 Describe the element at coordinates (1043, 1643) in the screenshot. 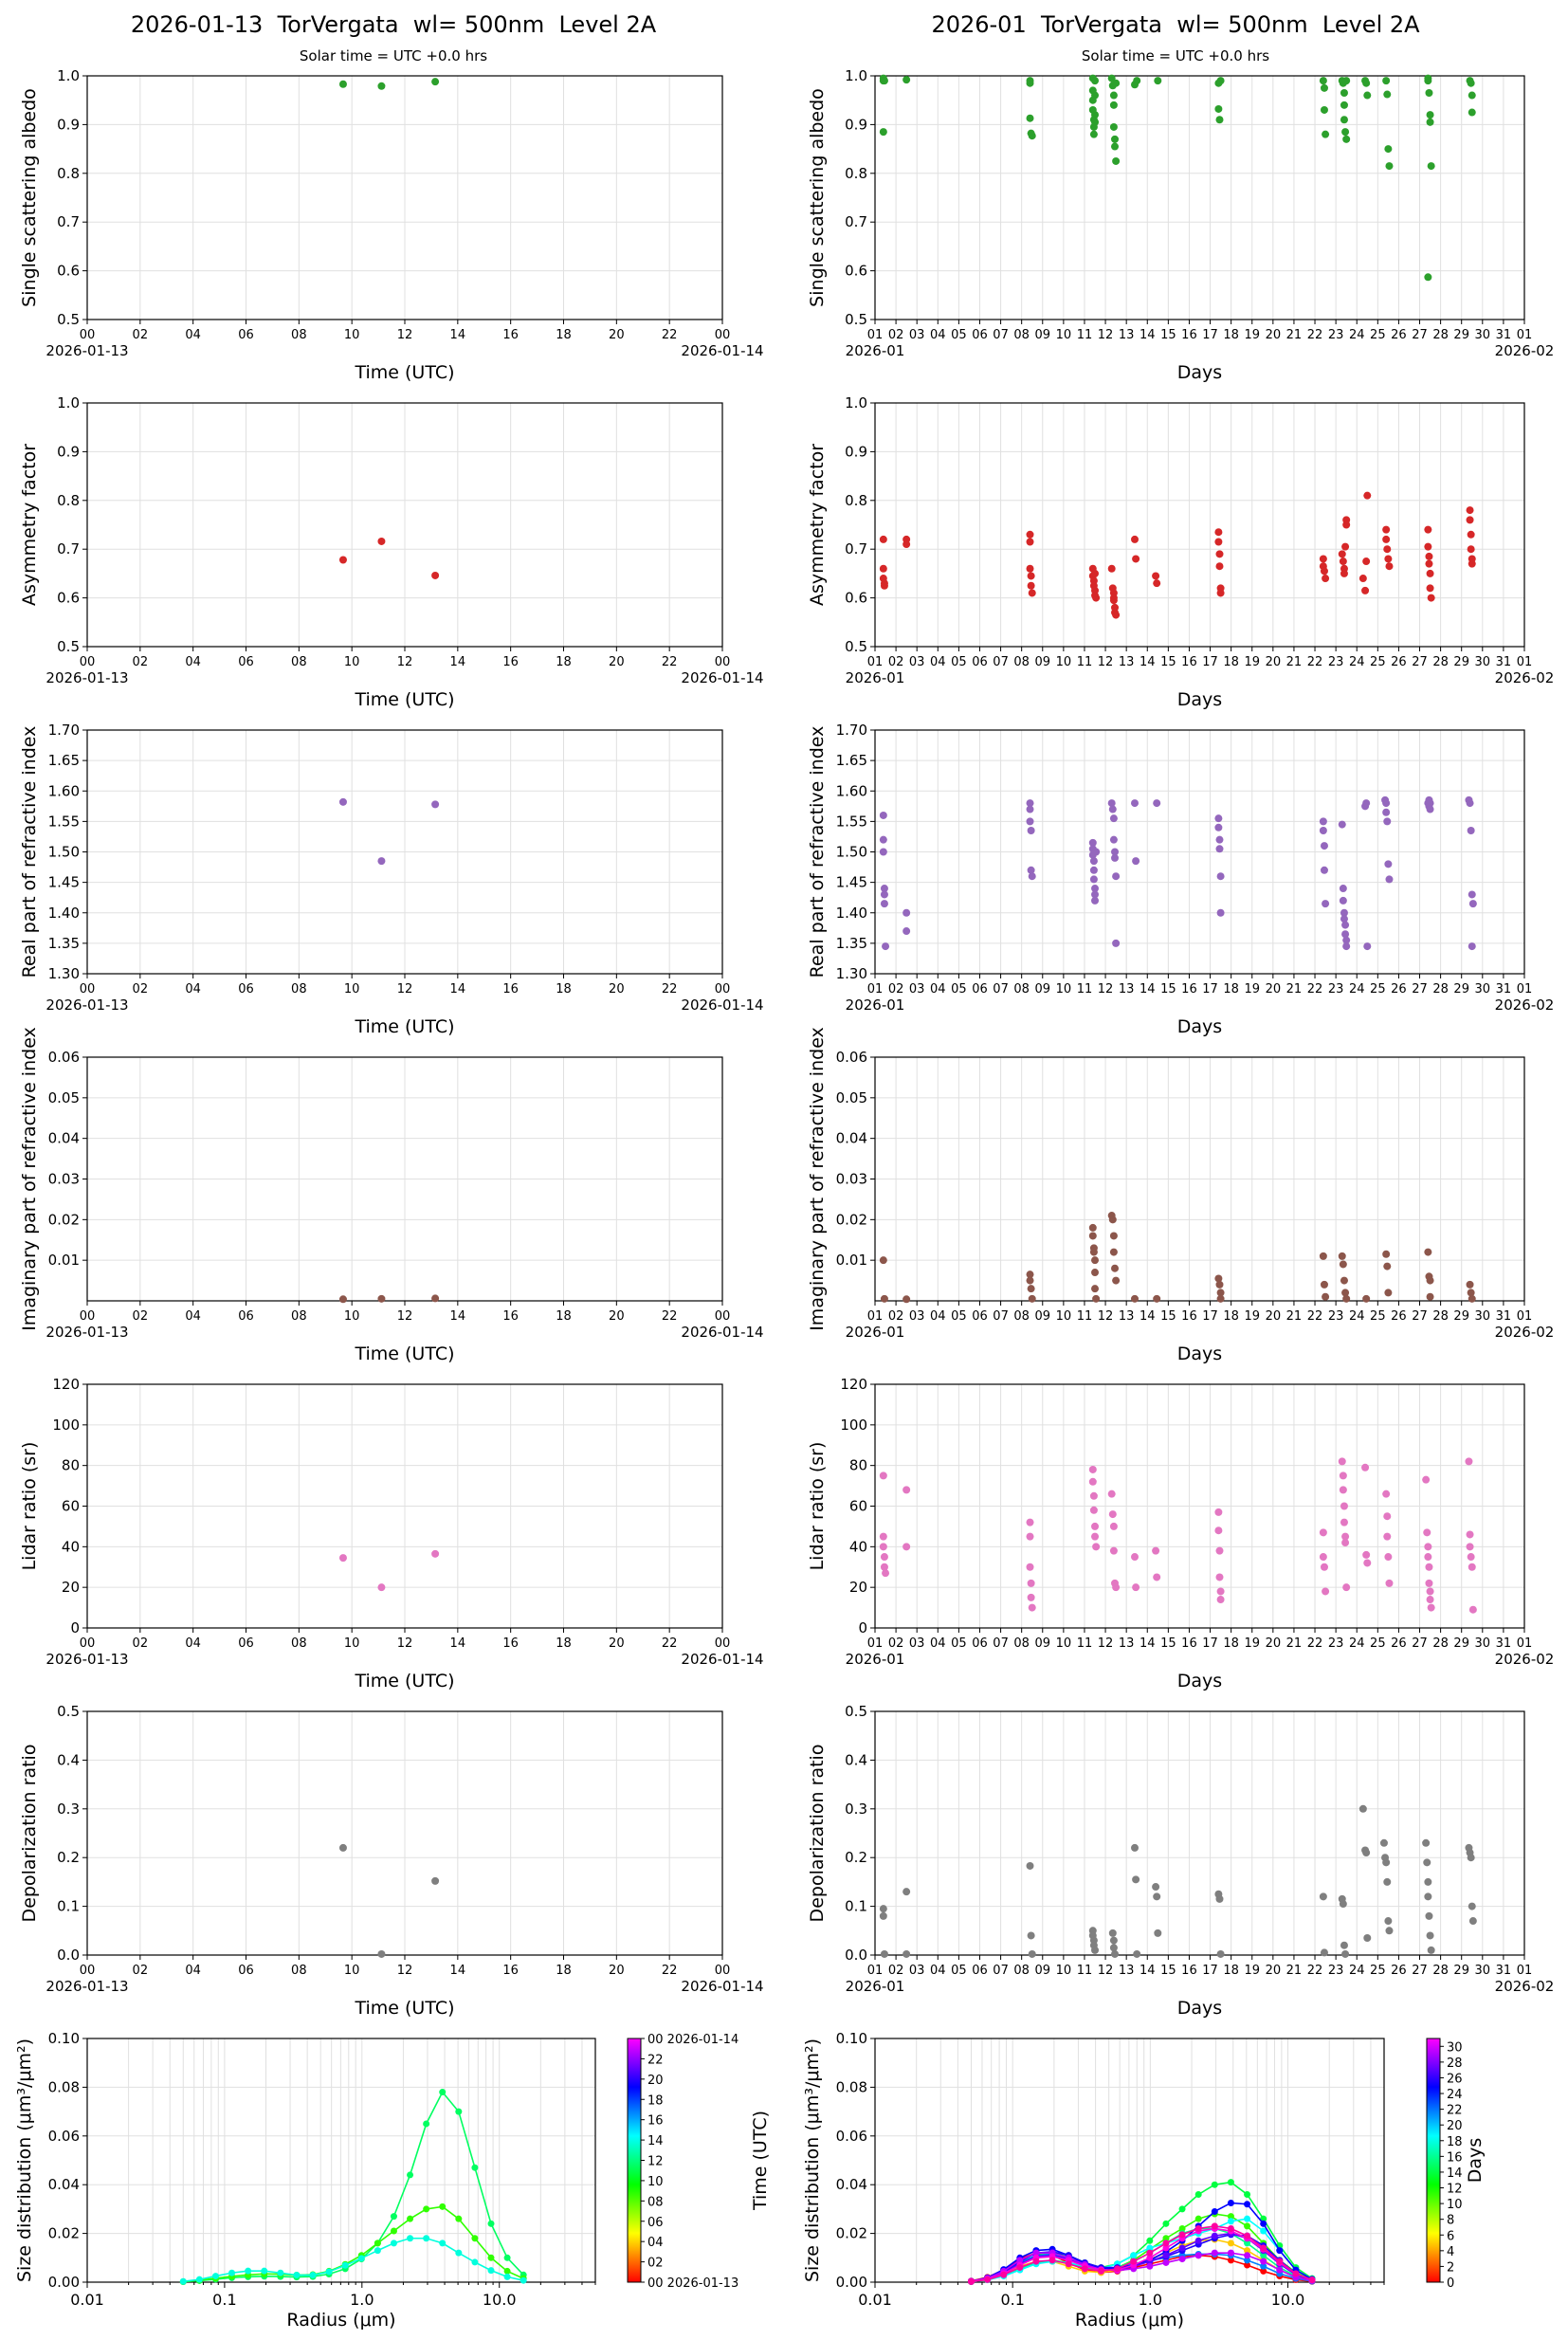

I see `x-tick-label: 09` at that location.